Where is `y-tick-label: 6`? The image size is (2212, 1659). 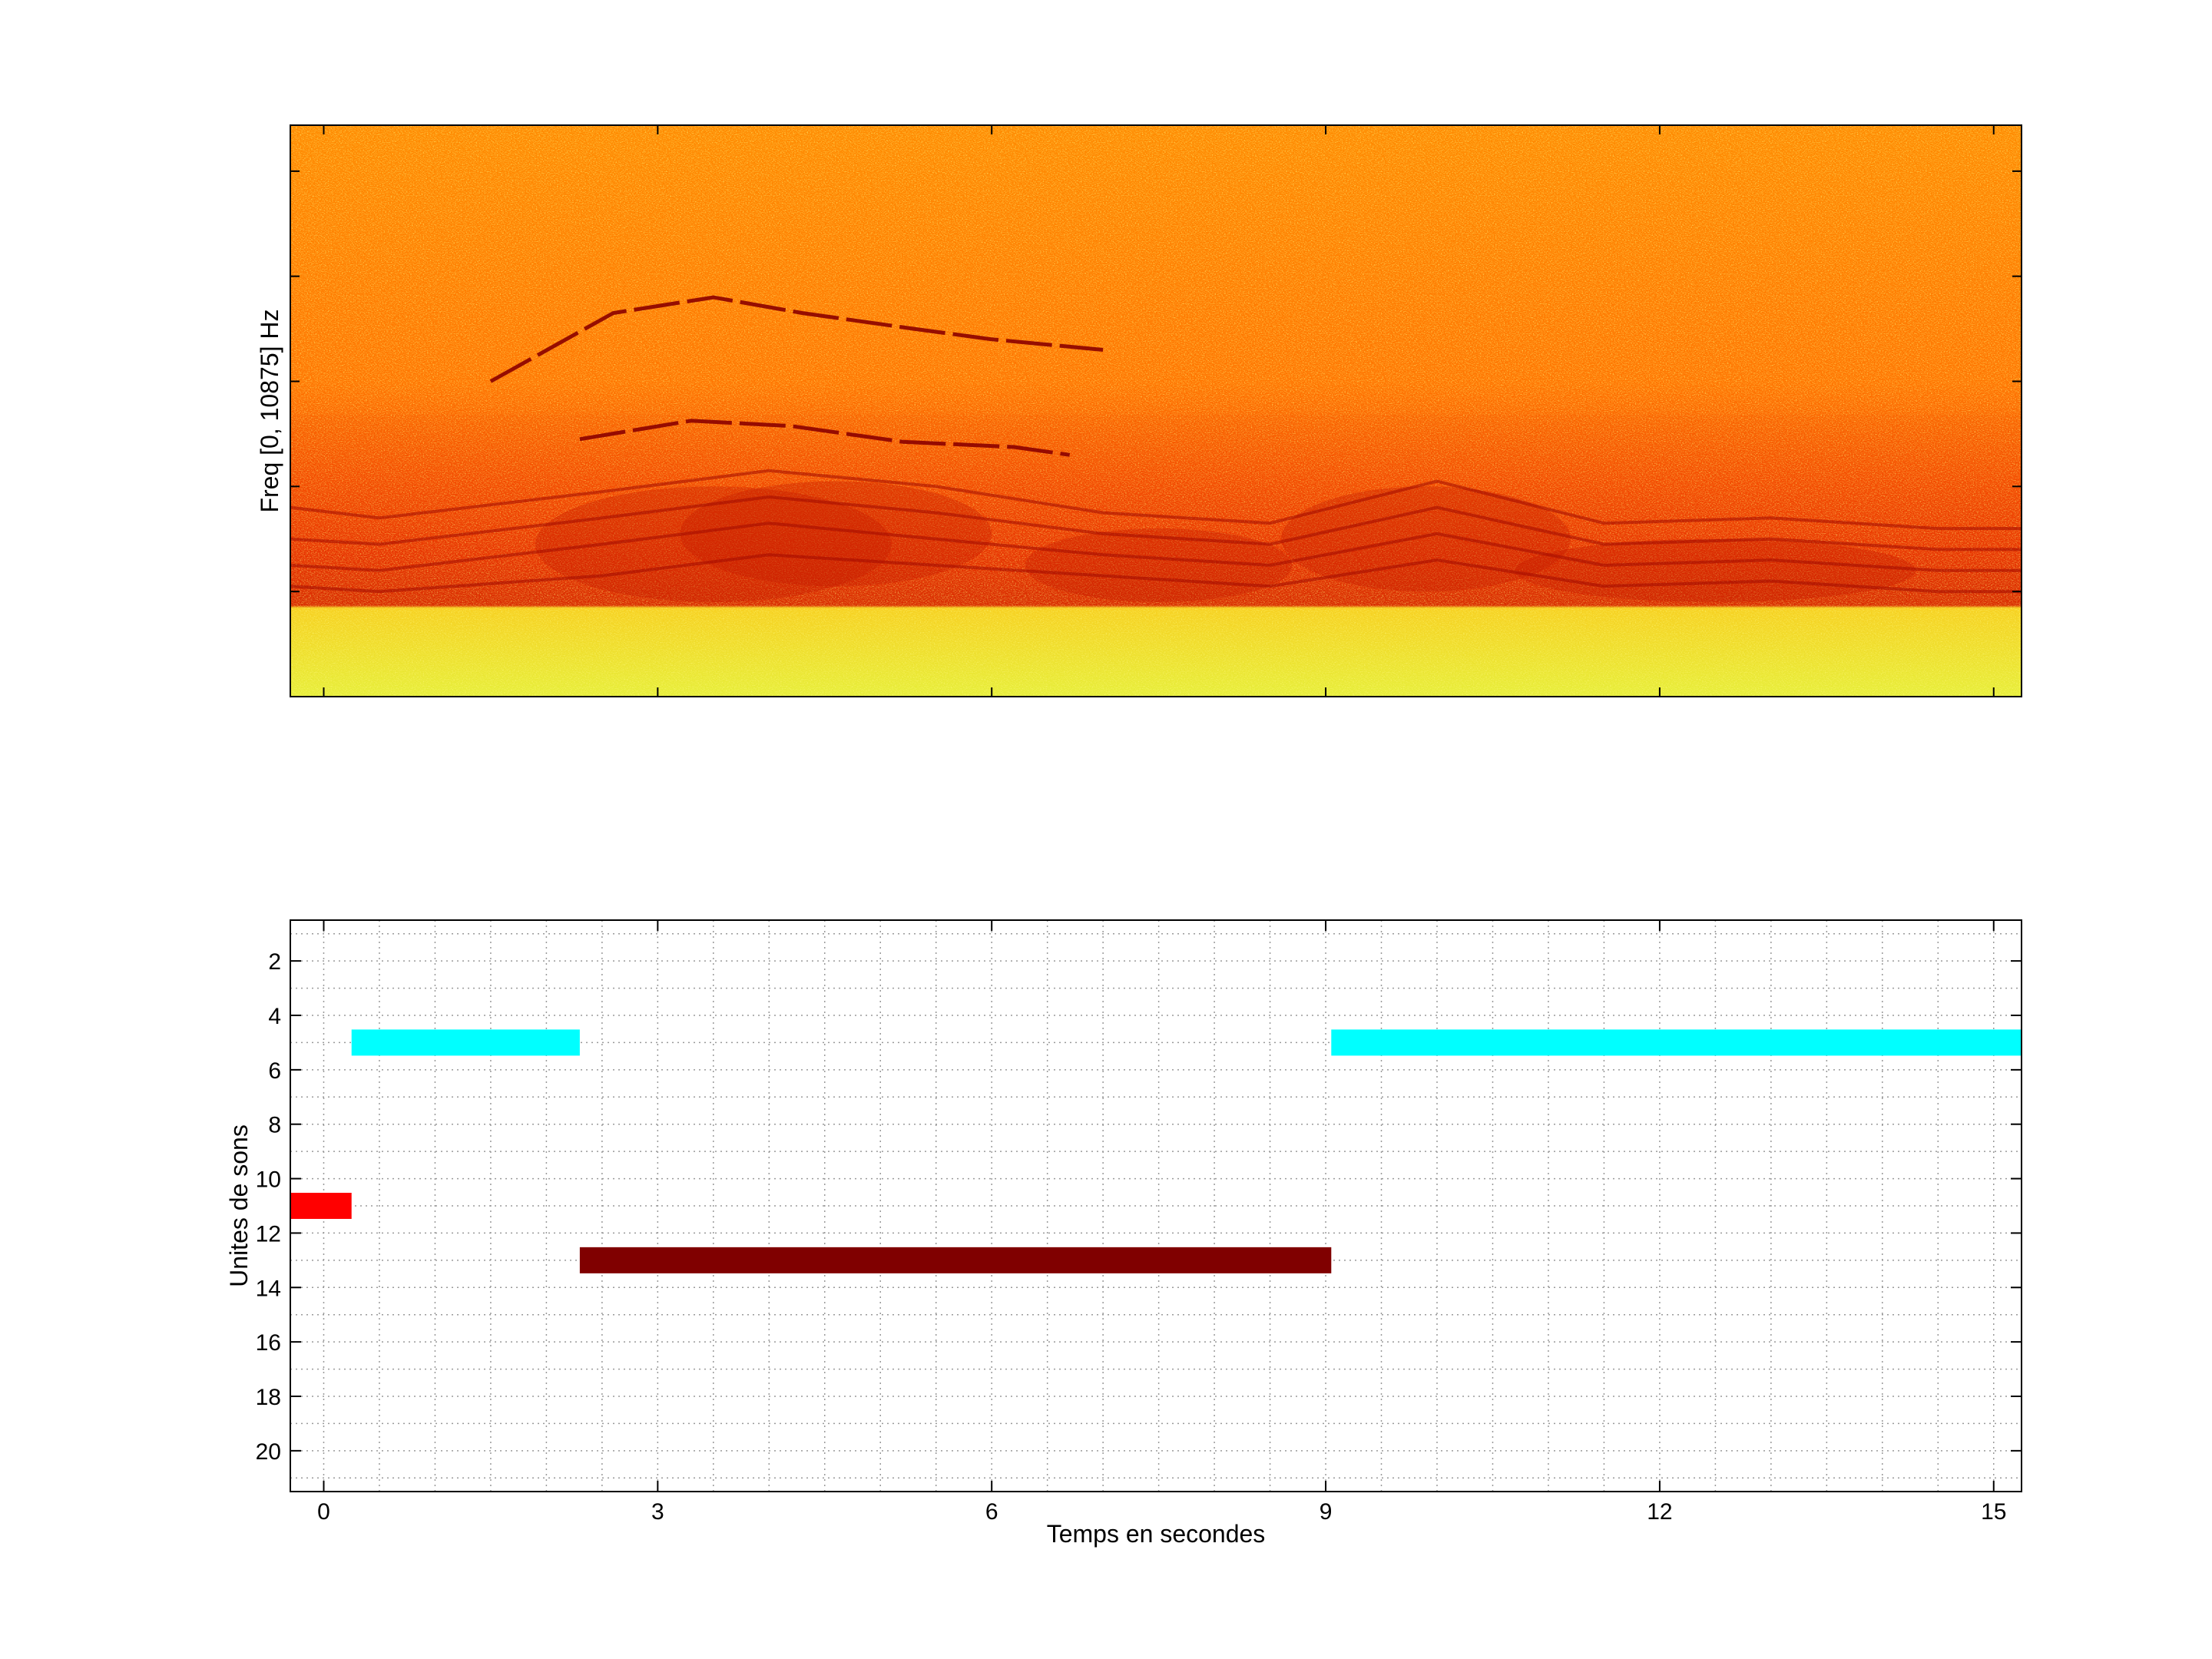
y-tick-label: 6 is located at coordinates (275, 1071).